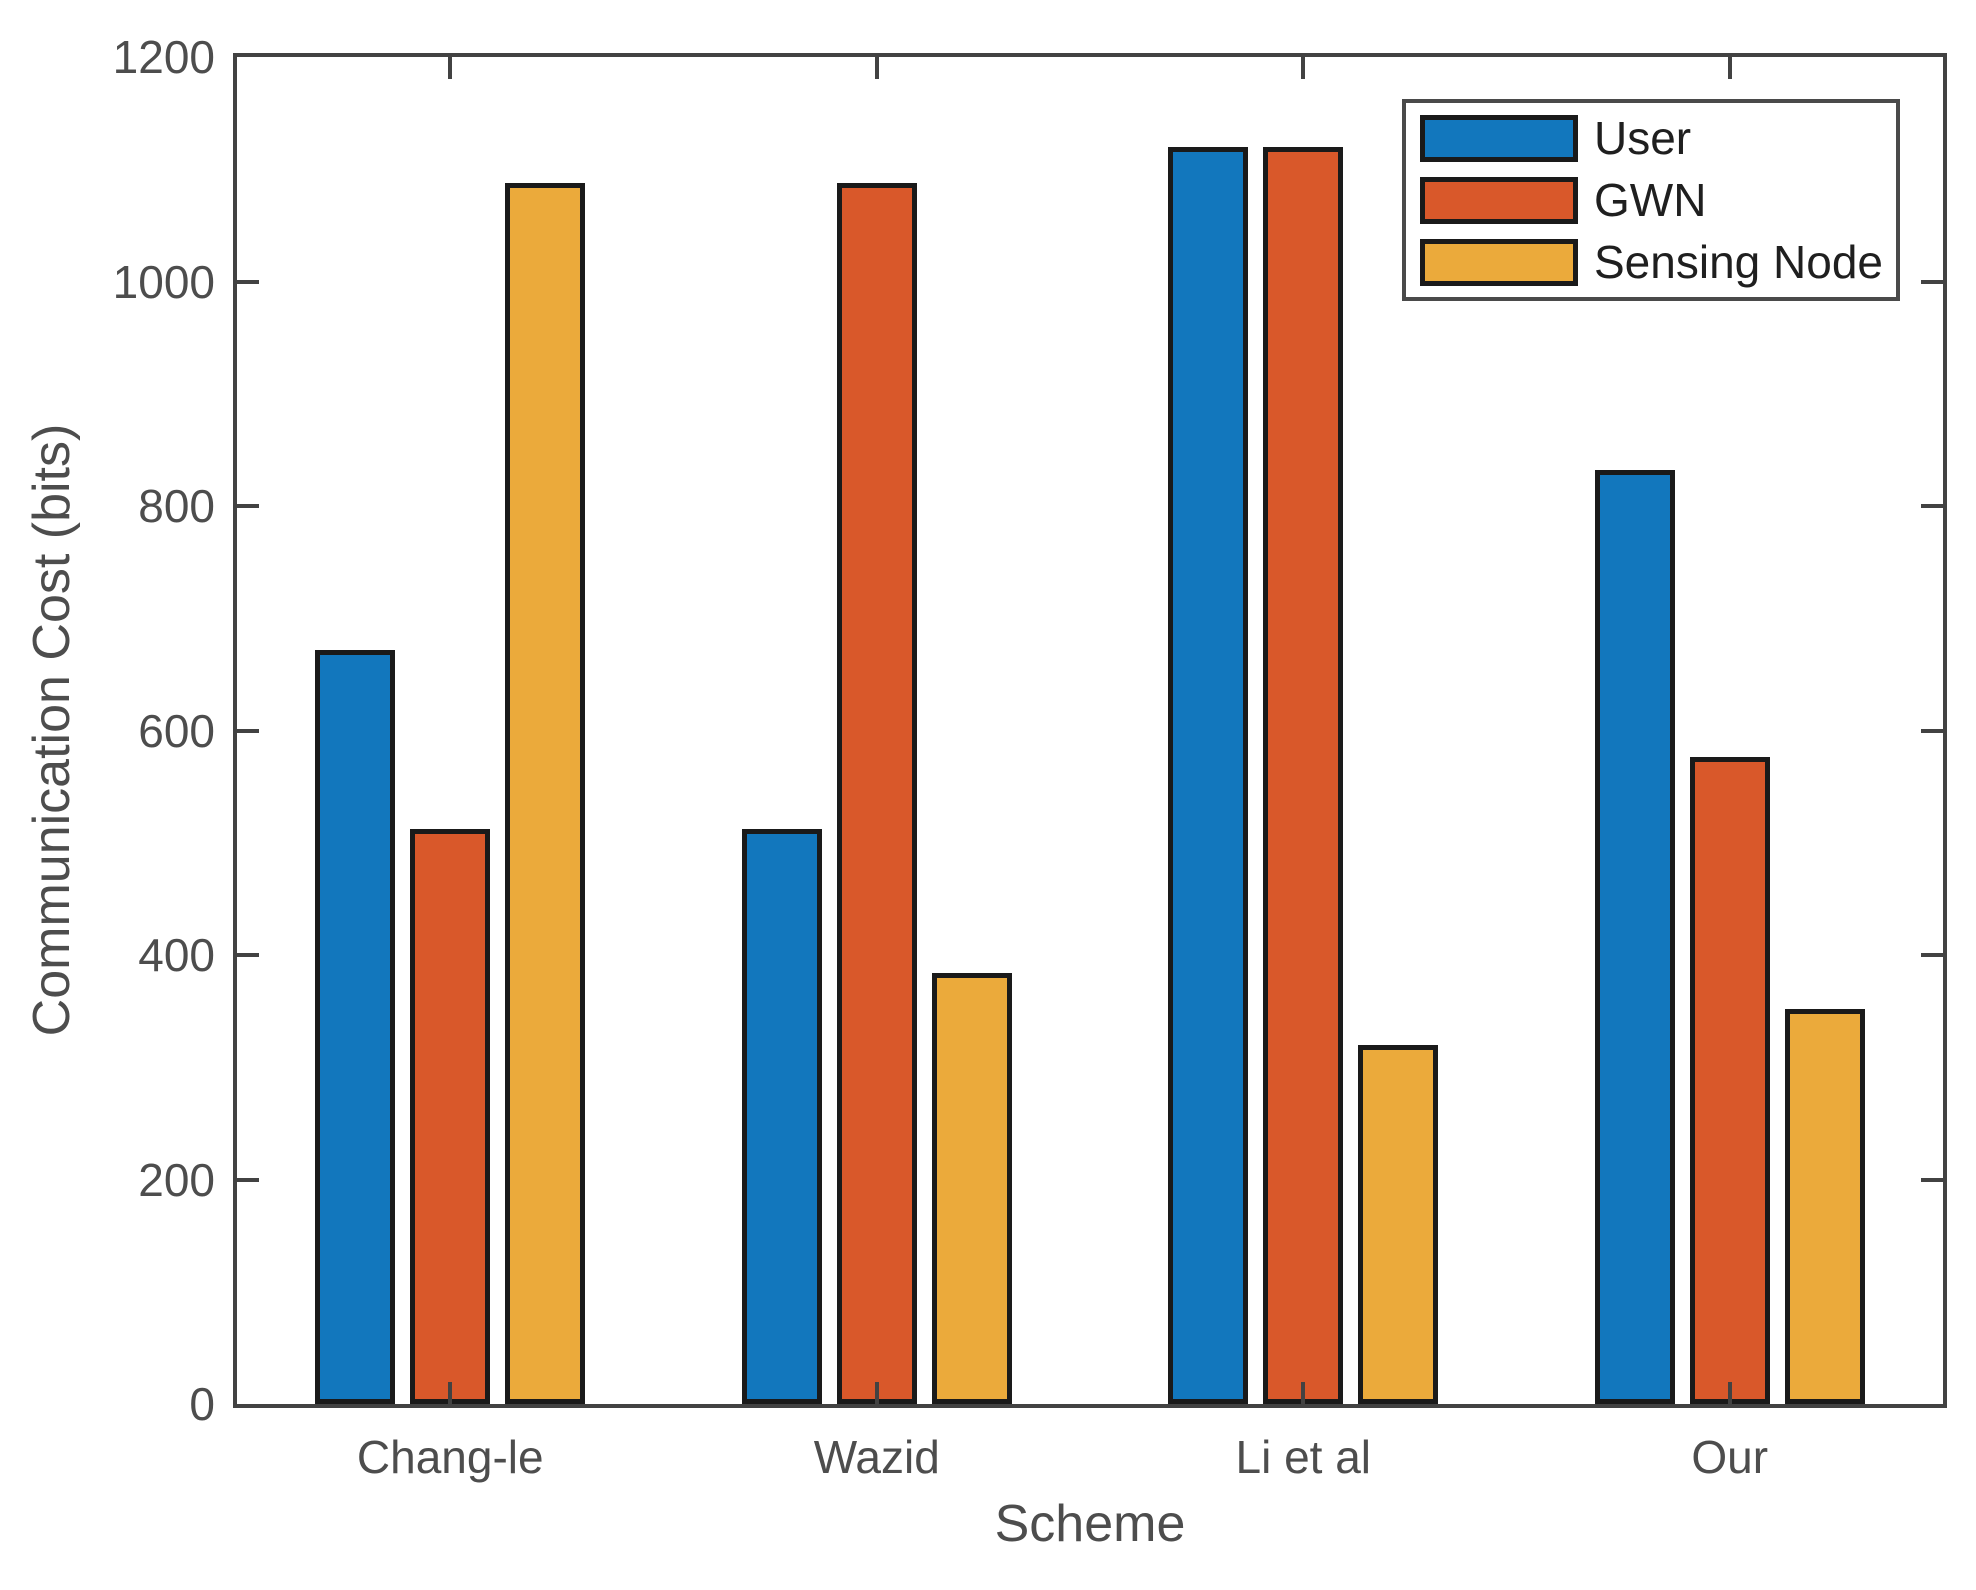 This screenshot has width=1976, height=1590. Describe the element at coordinates (163, 57) in the screenshot. I see `y-tick-label: 1200` at that location.